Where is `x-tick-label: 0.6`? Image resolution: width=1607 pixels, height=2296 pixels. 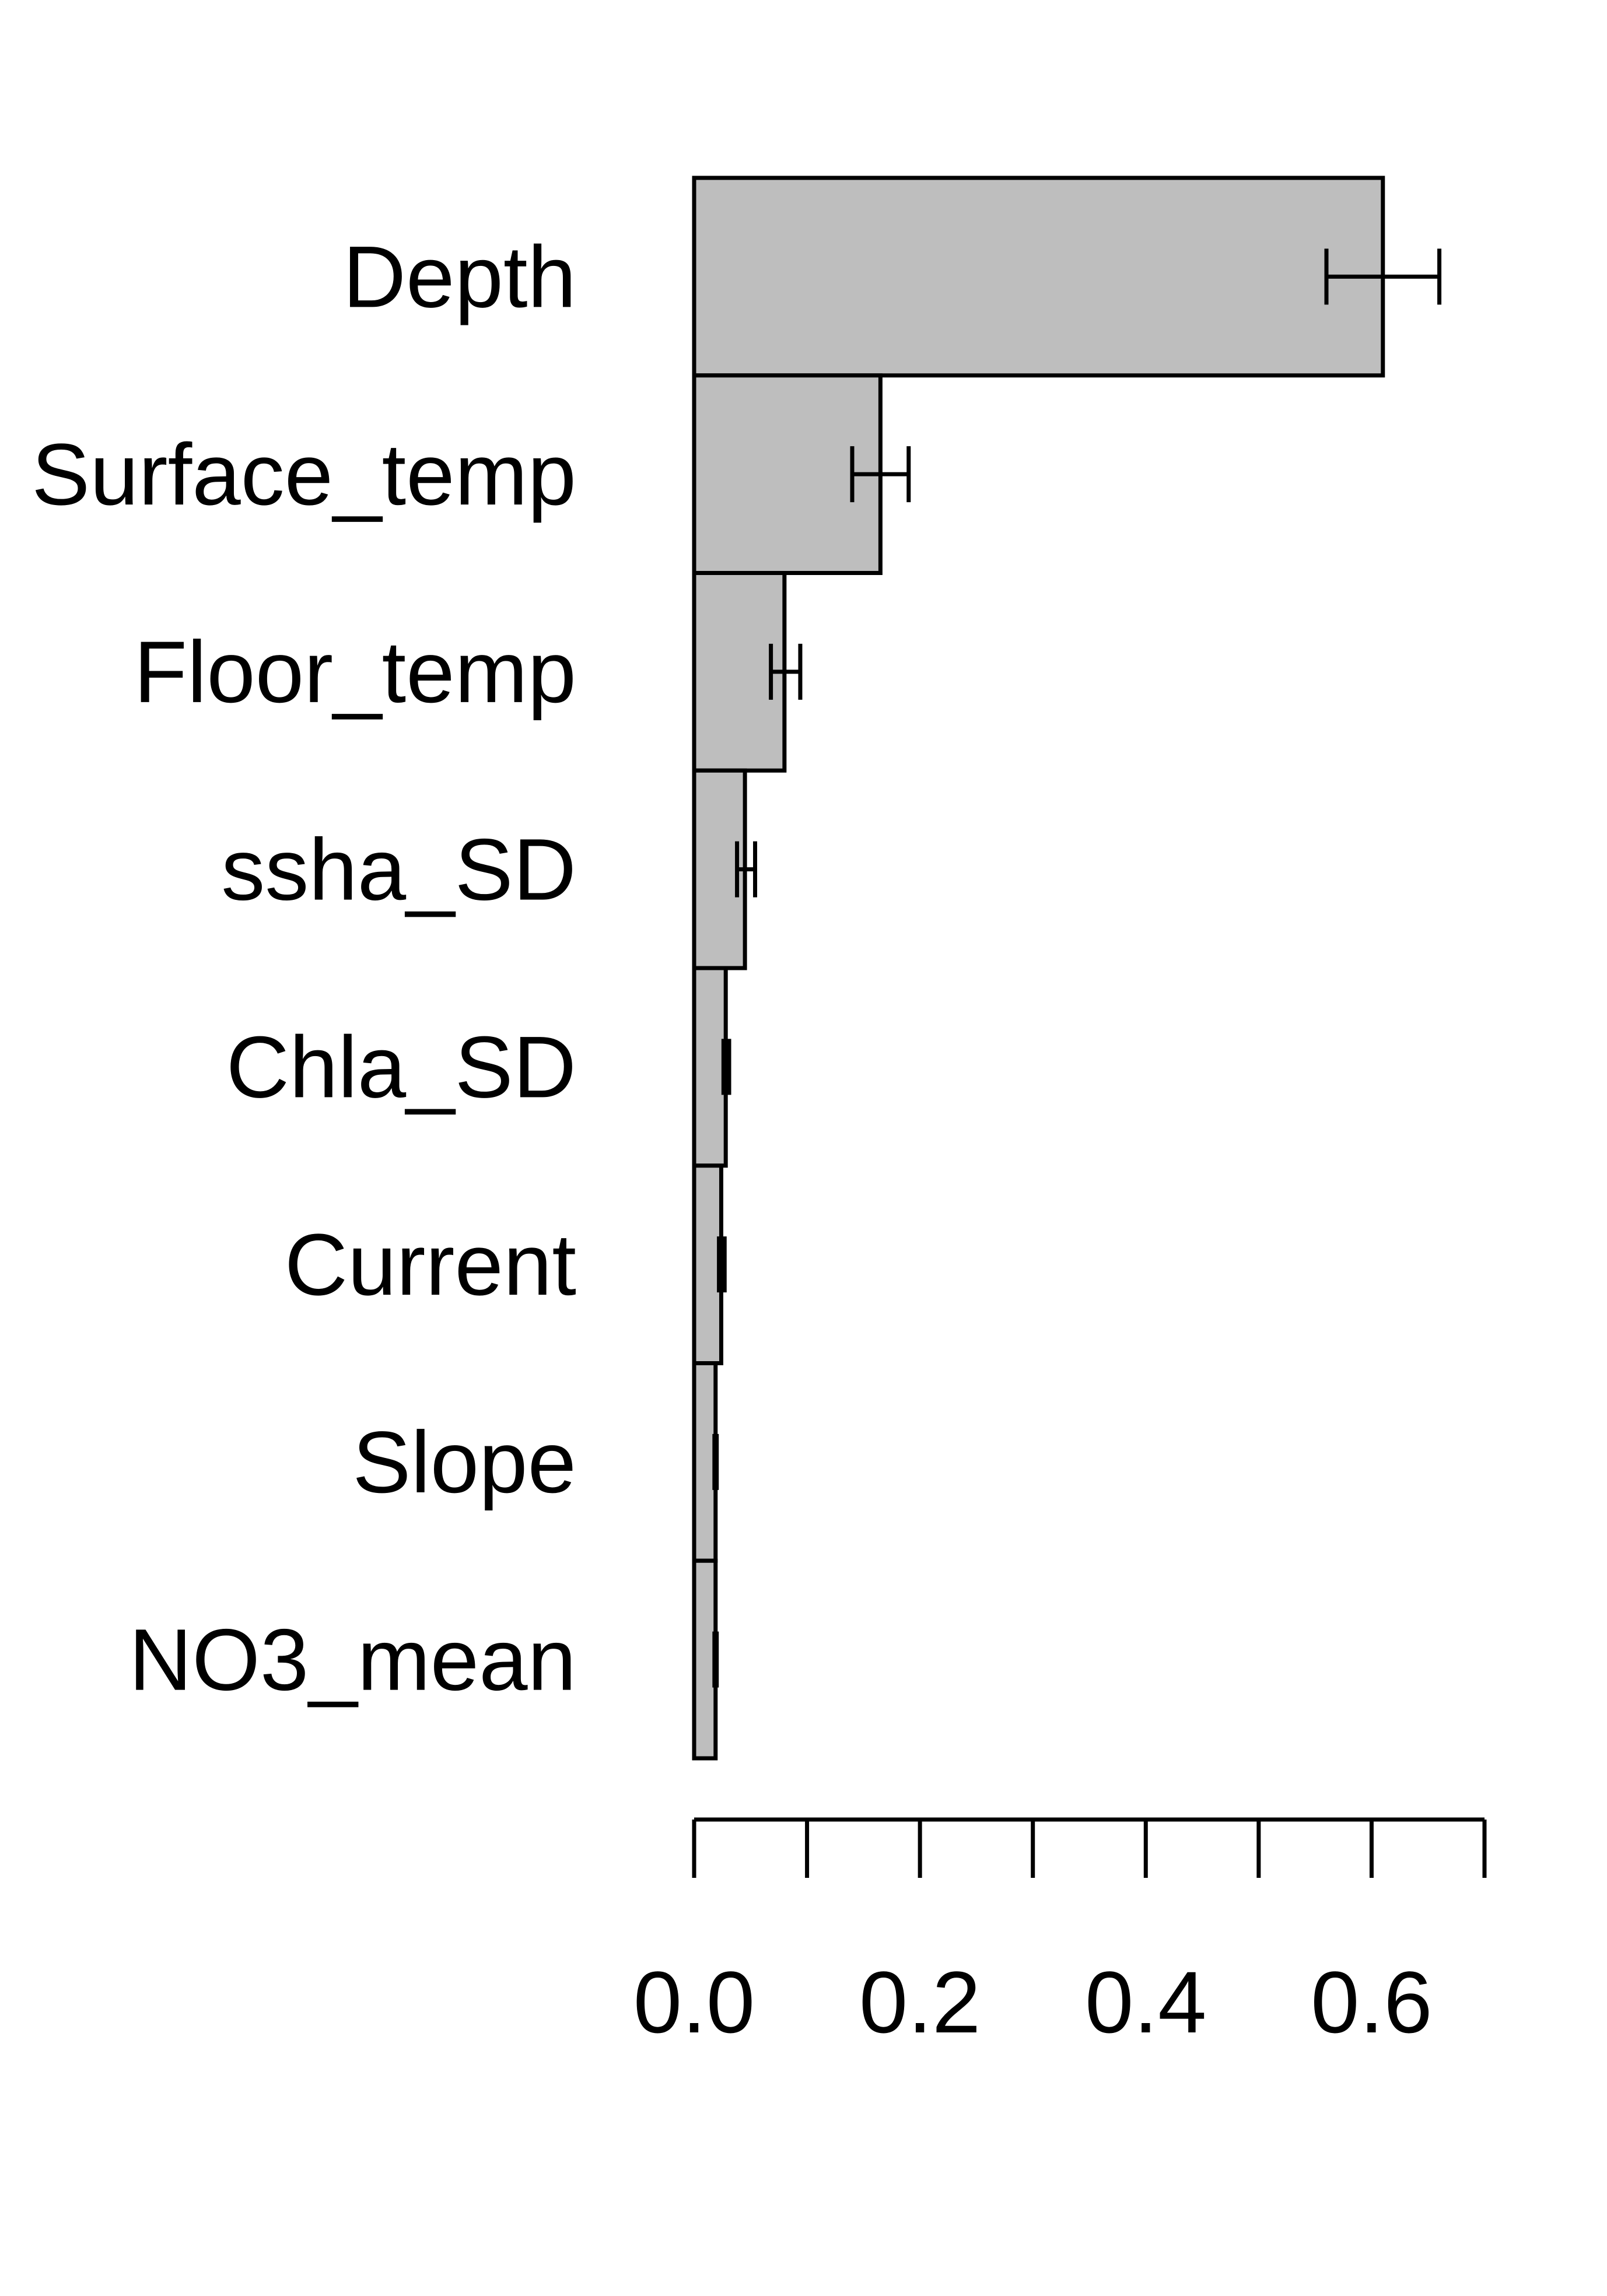 x-tick-label: 0.6 is located at coordinates (1372, 2002).